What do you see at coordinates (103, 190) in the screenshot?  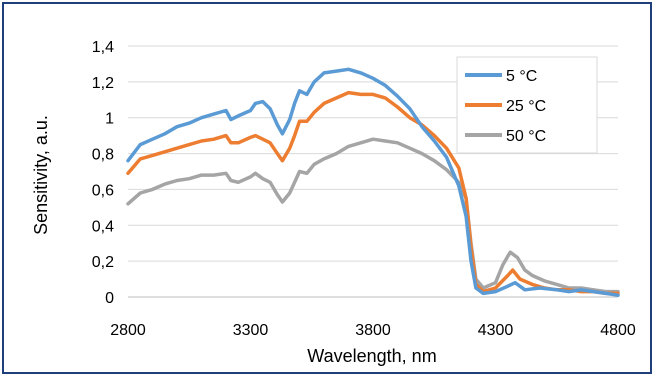 I see `y-tick-label: 0,6` at bounding box center [103, 190].